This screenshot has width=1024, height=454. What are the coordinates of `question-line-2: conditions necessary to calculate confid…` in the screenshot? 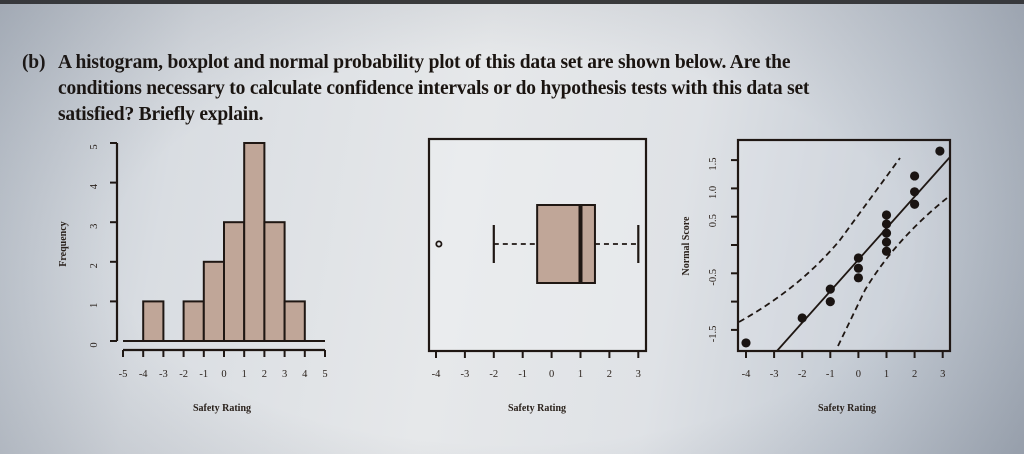 It's located at (434, 88).